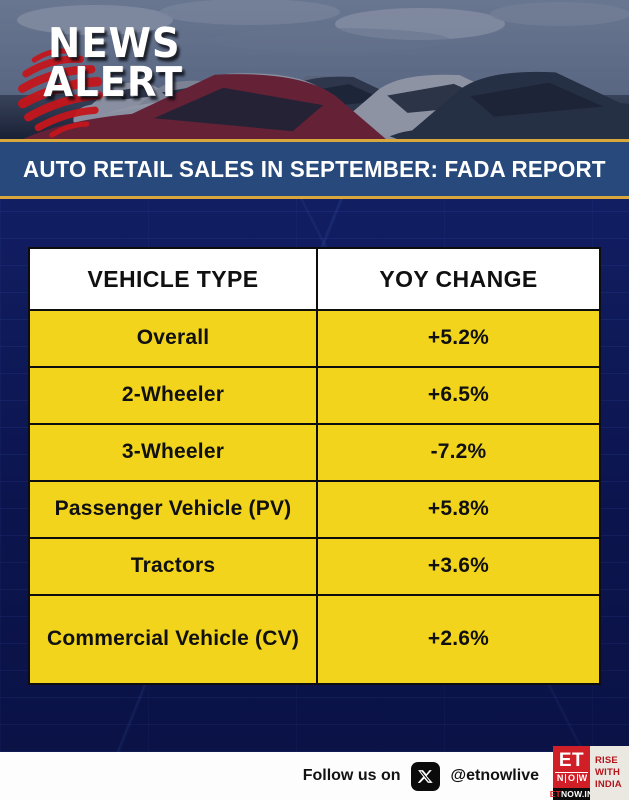 This screenshot has width=629, height=800. Describe the element at coordinates (457, 279) in the screenshot. I see `header-cell-yoy-change: YOY CHANGE` at that location.